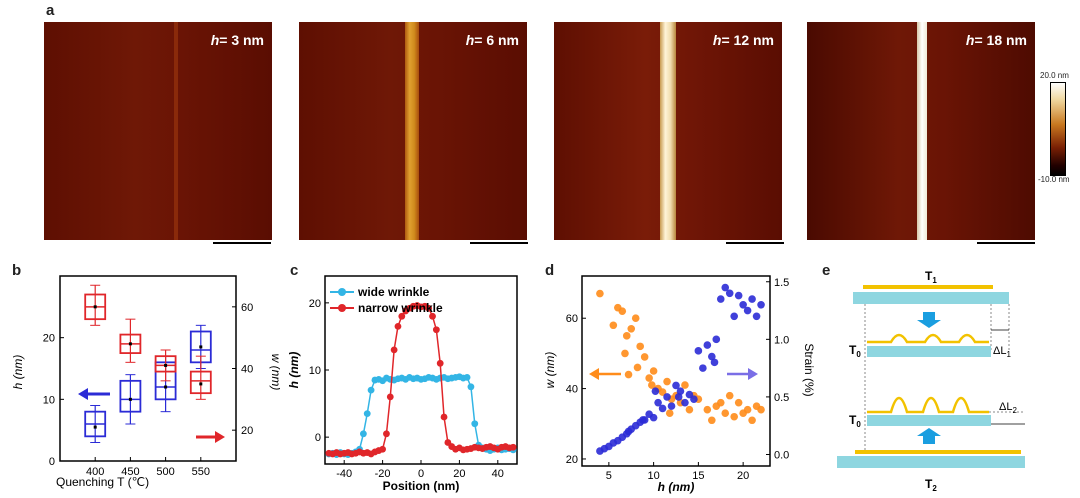  What do you see at coordinates (459, 474) in the screenshot?
I see `chart-c-xtick-label: 20` at bounding box center [459, 474].